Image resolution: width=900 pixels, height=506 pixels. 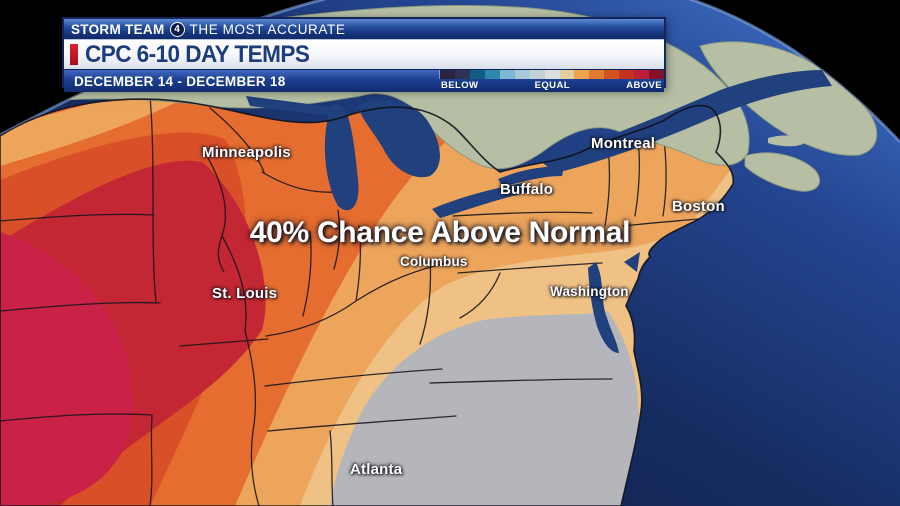 I want to click on lake-ontario, so click(x=531, y=176).